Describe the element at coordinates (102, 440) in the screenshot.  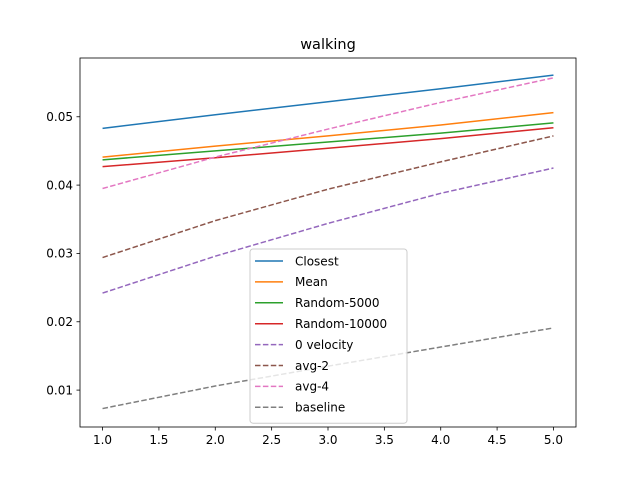
I see `x-tick-label: 1.0` at that location.